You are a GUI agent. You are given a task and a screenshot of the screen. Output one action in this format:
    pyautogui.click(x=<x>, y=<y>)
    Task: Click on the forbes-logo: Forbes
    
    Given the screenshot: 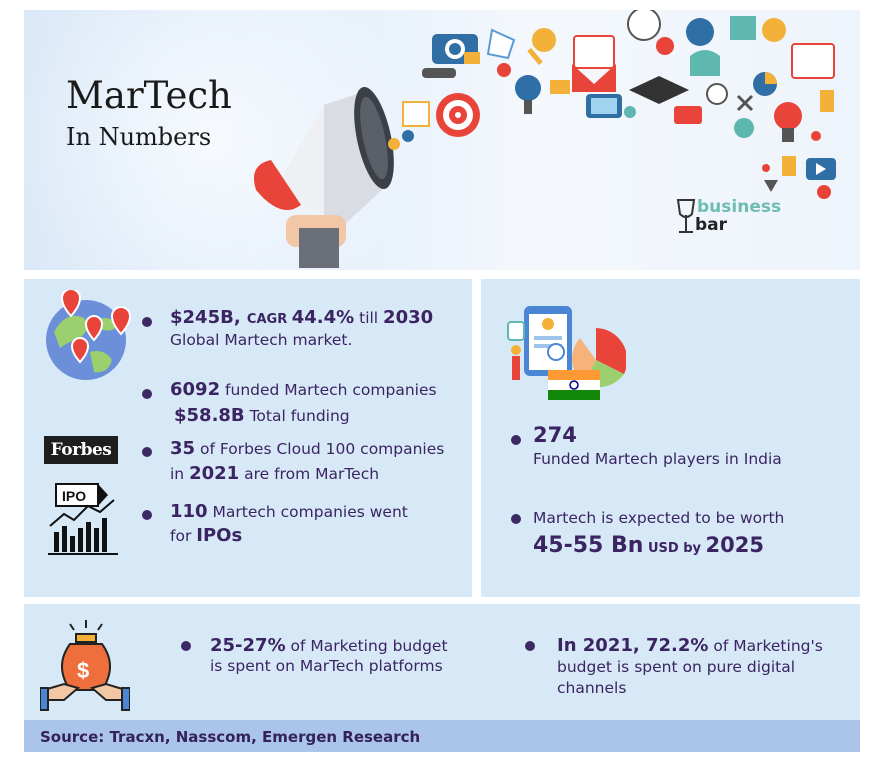 What is the action you would take?
    pyautogui.click(x=81, y=450)
    